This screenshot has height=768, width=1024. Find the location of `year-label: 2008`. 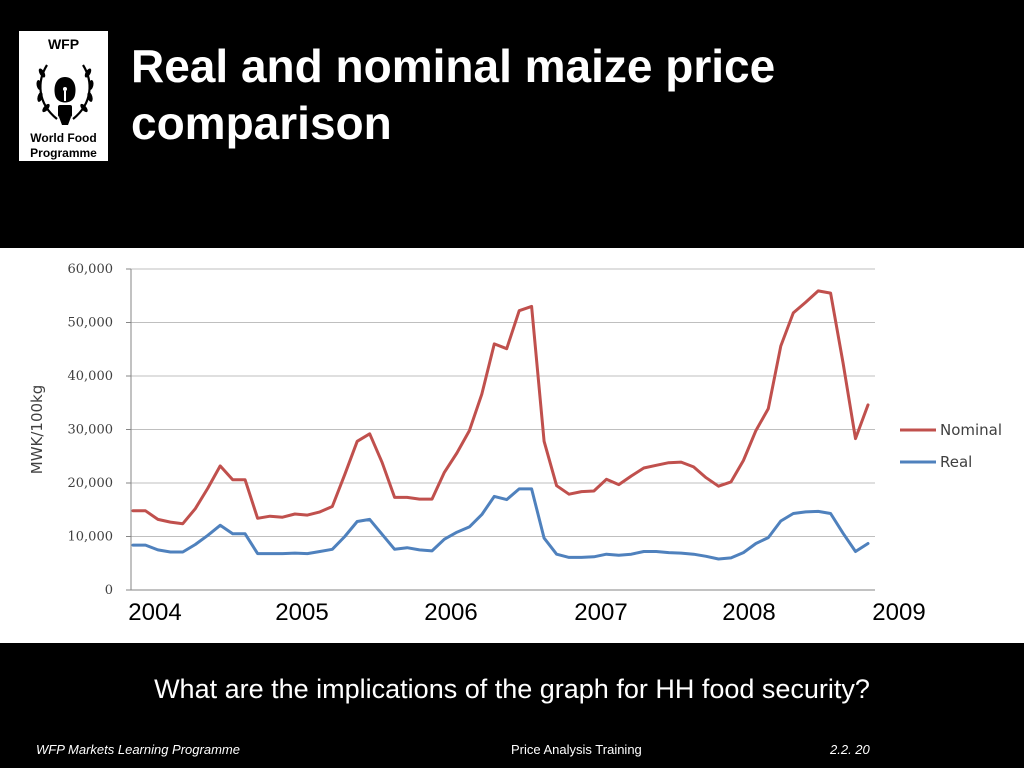

year-label: 2008 is located at coordinates (748, 612).